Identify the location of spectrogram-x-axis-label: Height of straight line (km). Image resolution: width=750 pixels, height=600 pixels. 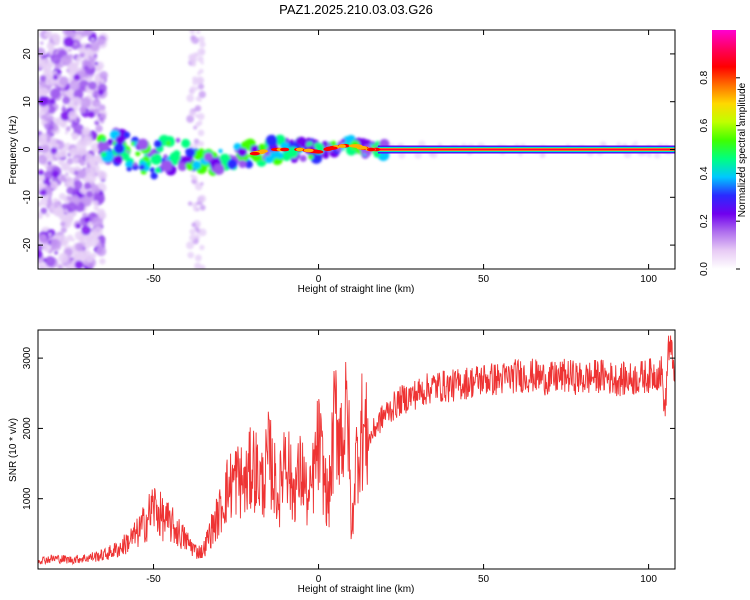
(356, 289).